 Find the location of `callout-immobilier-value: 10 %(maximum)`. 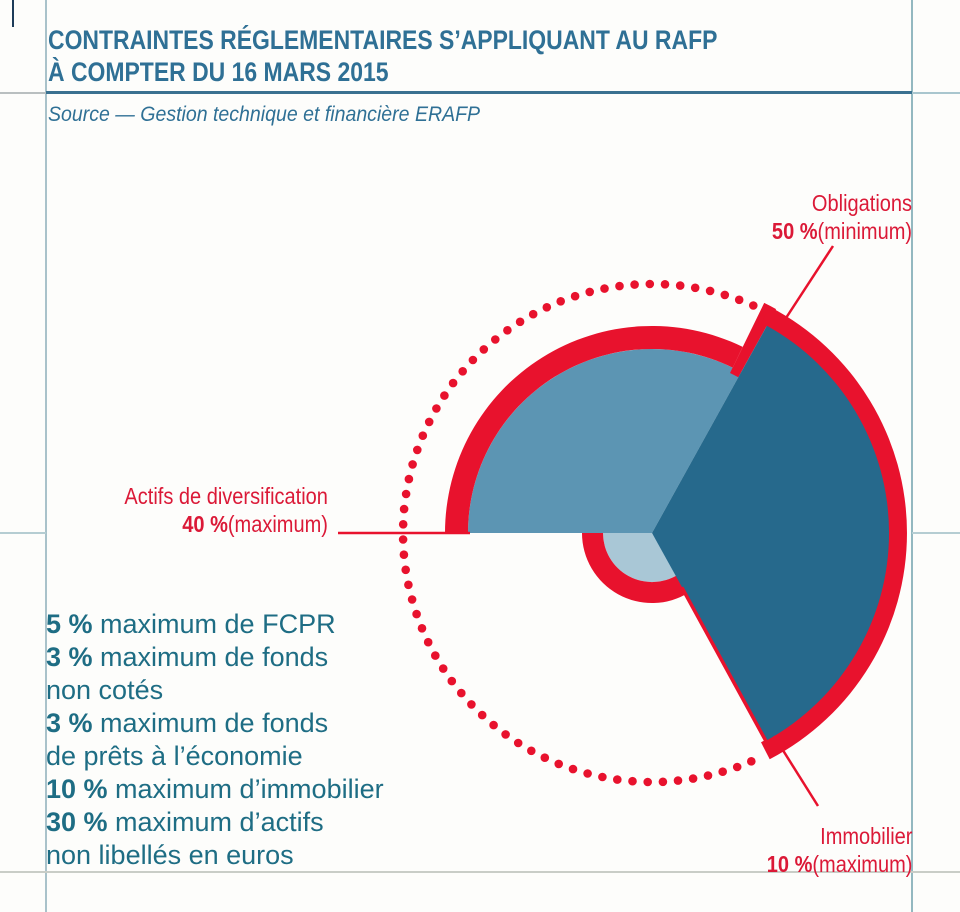

callout-immobilier-value: 10 %(maximum) is located at coordinates (839, 864).